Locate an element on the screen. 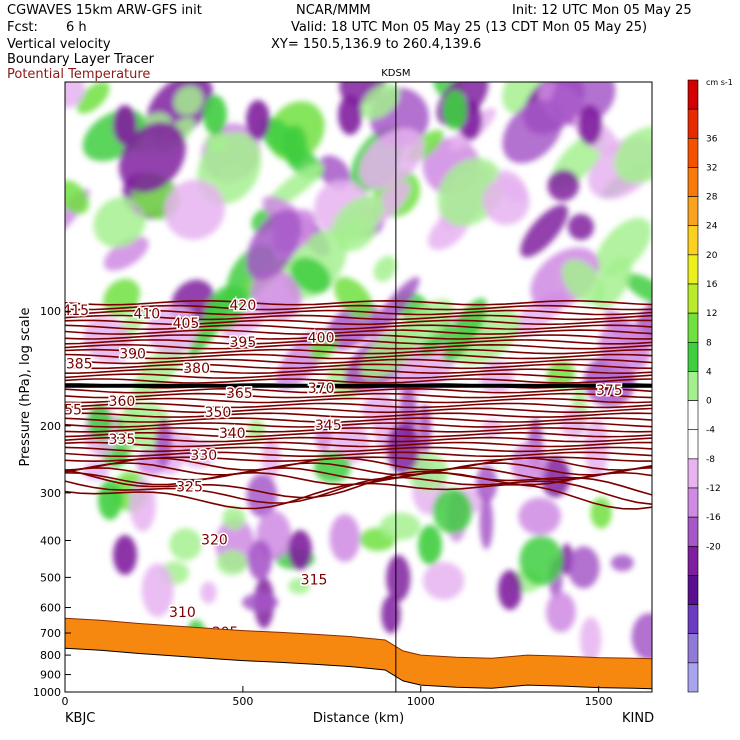  y-tick-label: 700 is located at coordinates (50, 633).